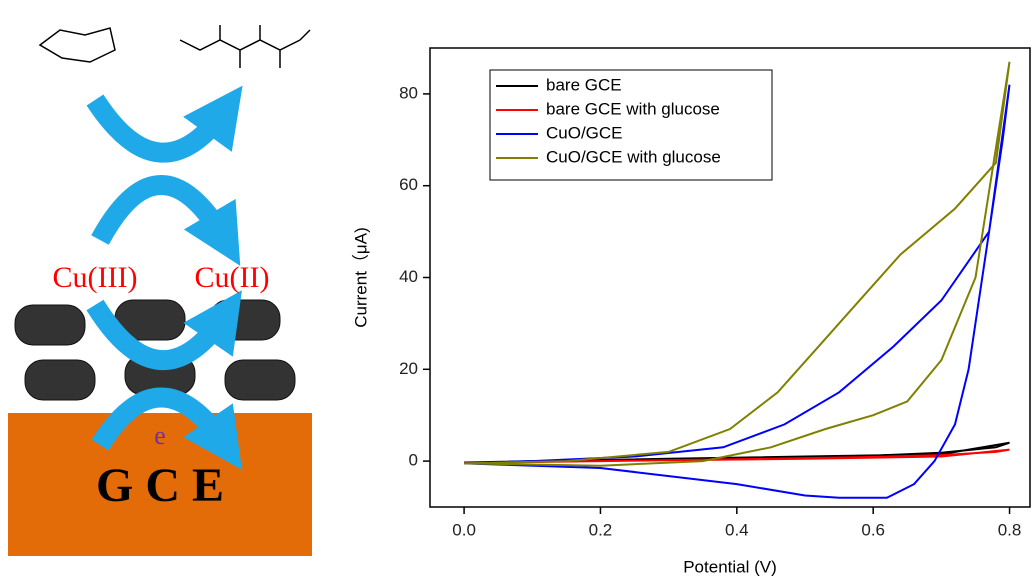 The width and height of the screenshot is (1033, 584). Describe the element at coordinates (873, 529) in the screenshot. I see `x-tick-label: 0.6` at that location.